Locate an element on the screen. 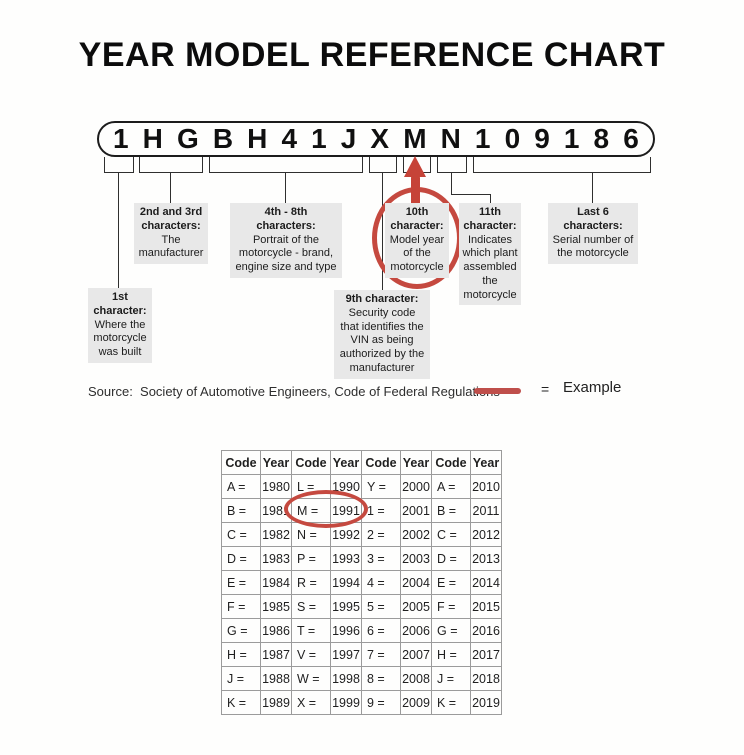  year-cell: 1993 is located at coordinates (346, 558).